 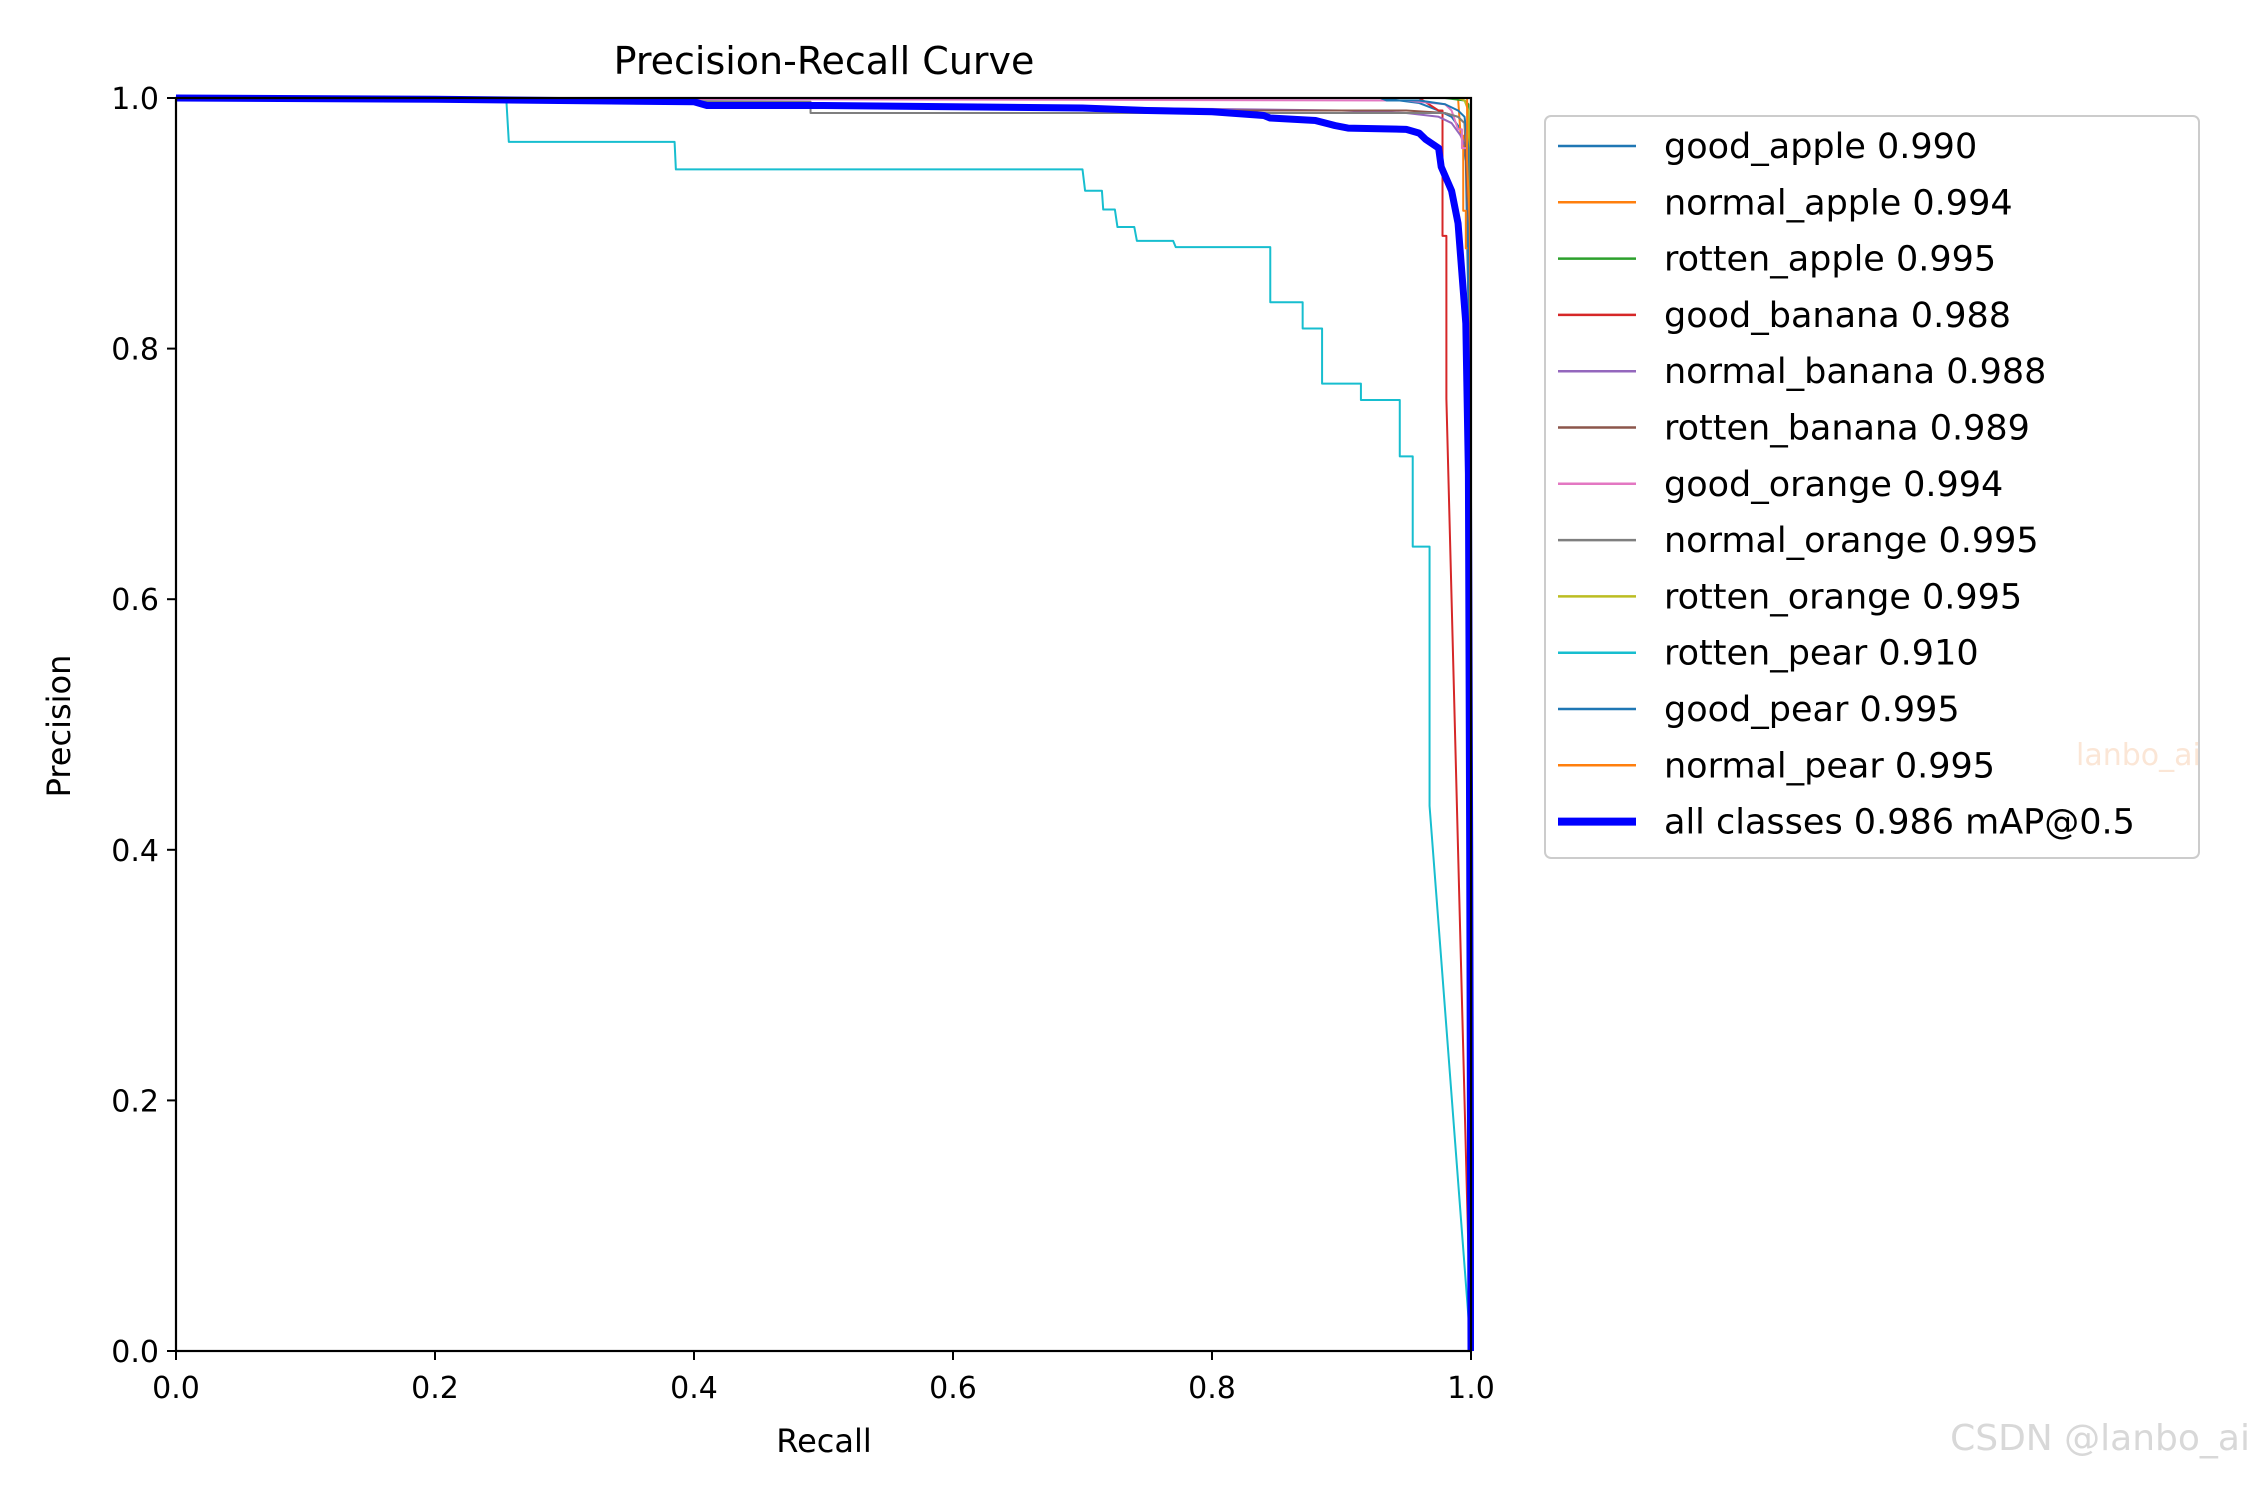 I want to click on watermark-inline: lanbo_ai, so click(x=2138, y=755).